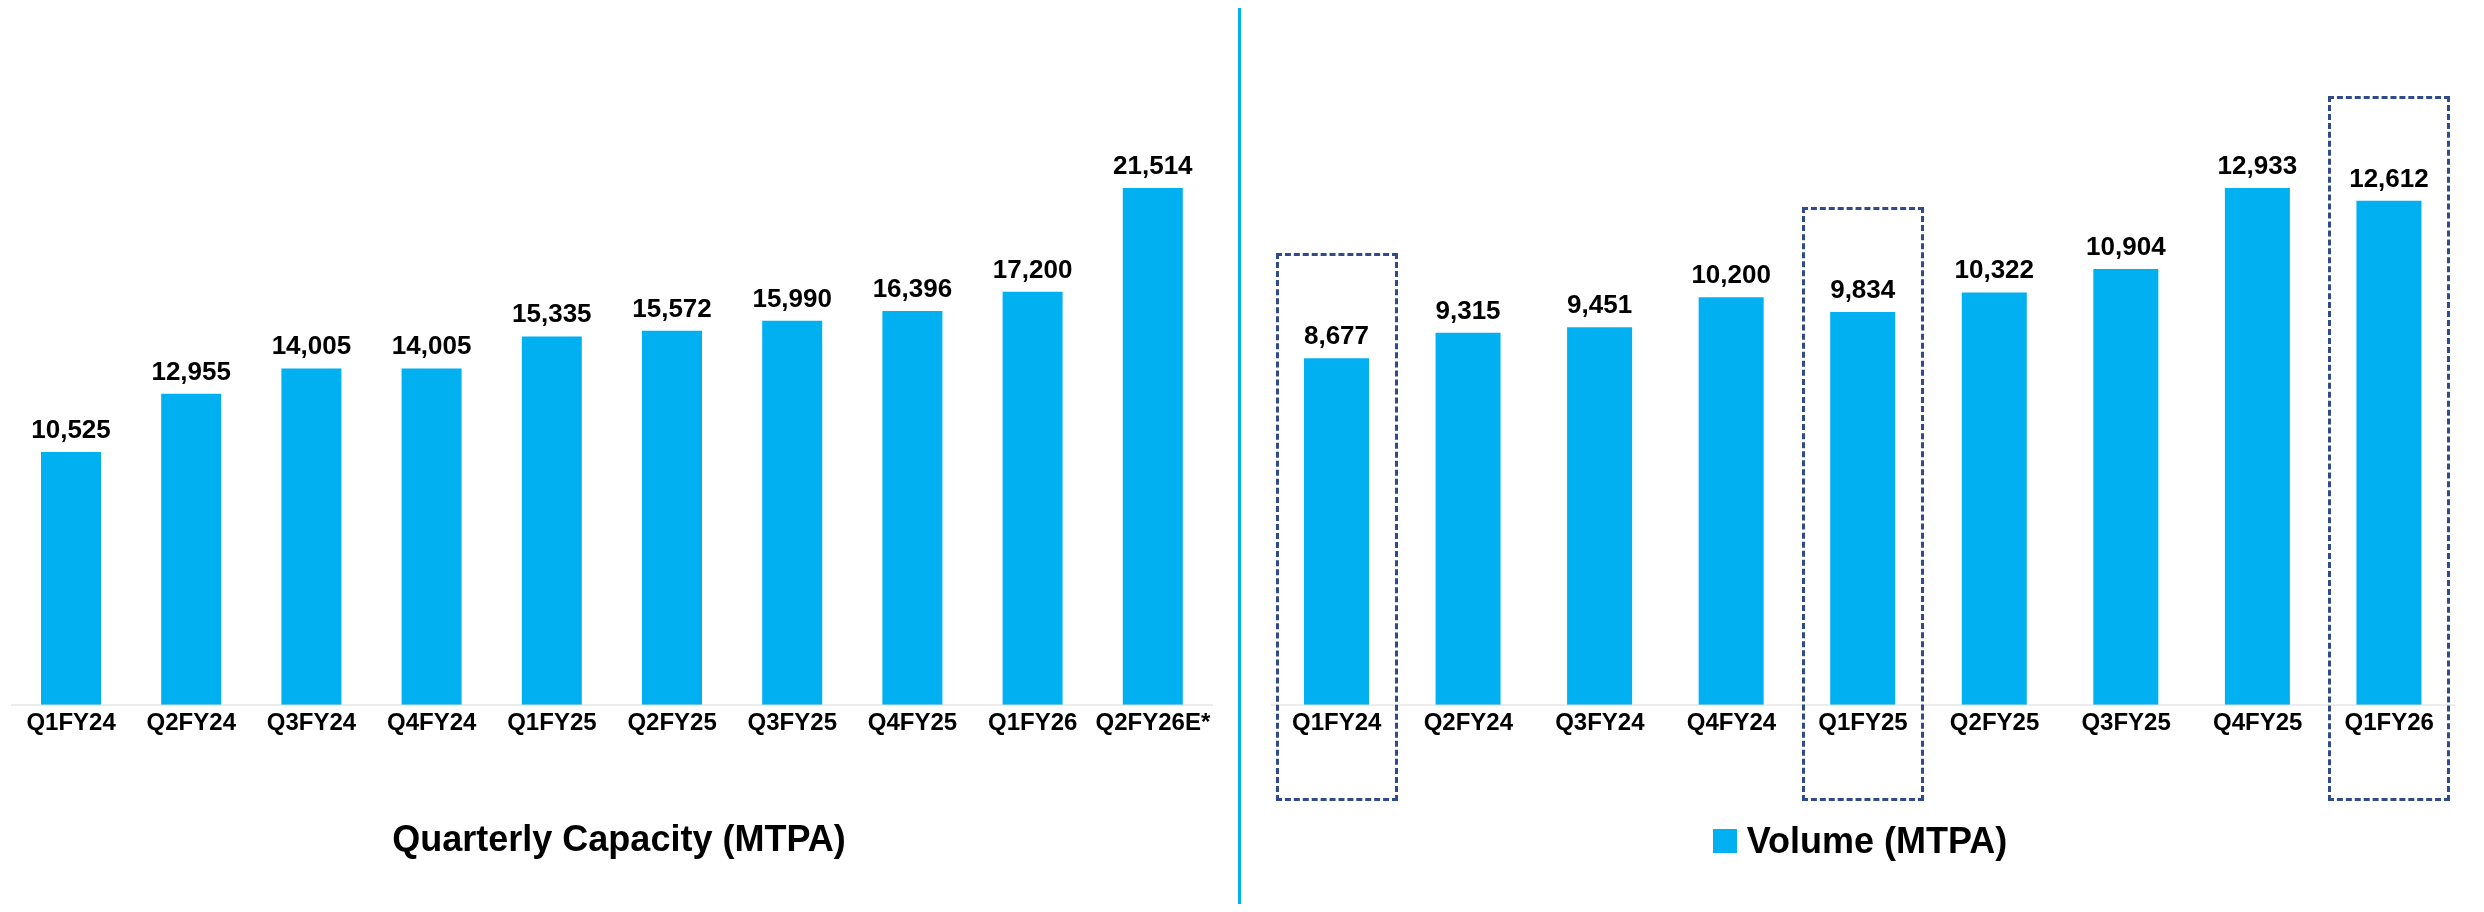 The height and width of the screenshot is (912, 2484). What do you see at coordinates (71, 429) in the screenshot?
I see `data-label: 10,525` at bounding box center [71, 429].